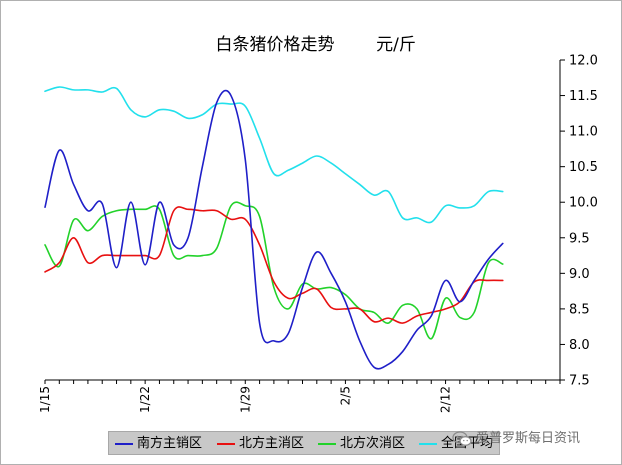 The height and width of the screenshot is (465, 622). Describe the element at coordinates (583, 132) in the screenshot. I see `y-tick-label: 11.0` at that location.